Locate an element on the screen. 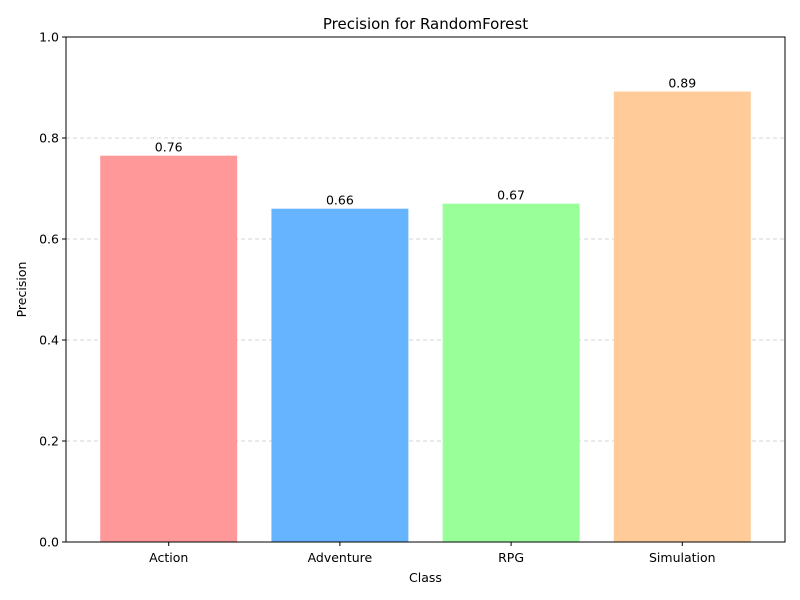 The image size is (800, 600). bar-rpg is located at coordinates (511, 372).